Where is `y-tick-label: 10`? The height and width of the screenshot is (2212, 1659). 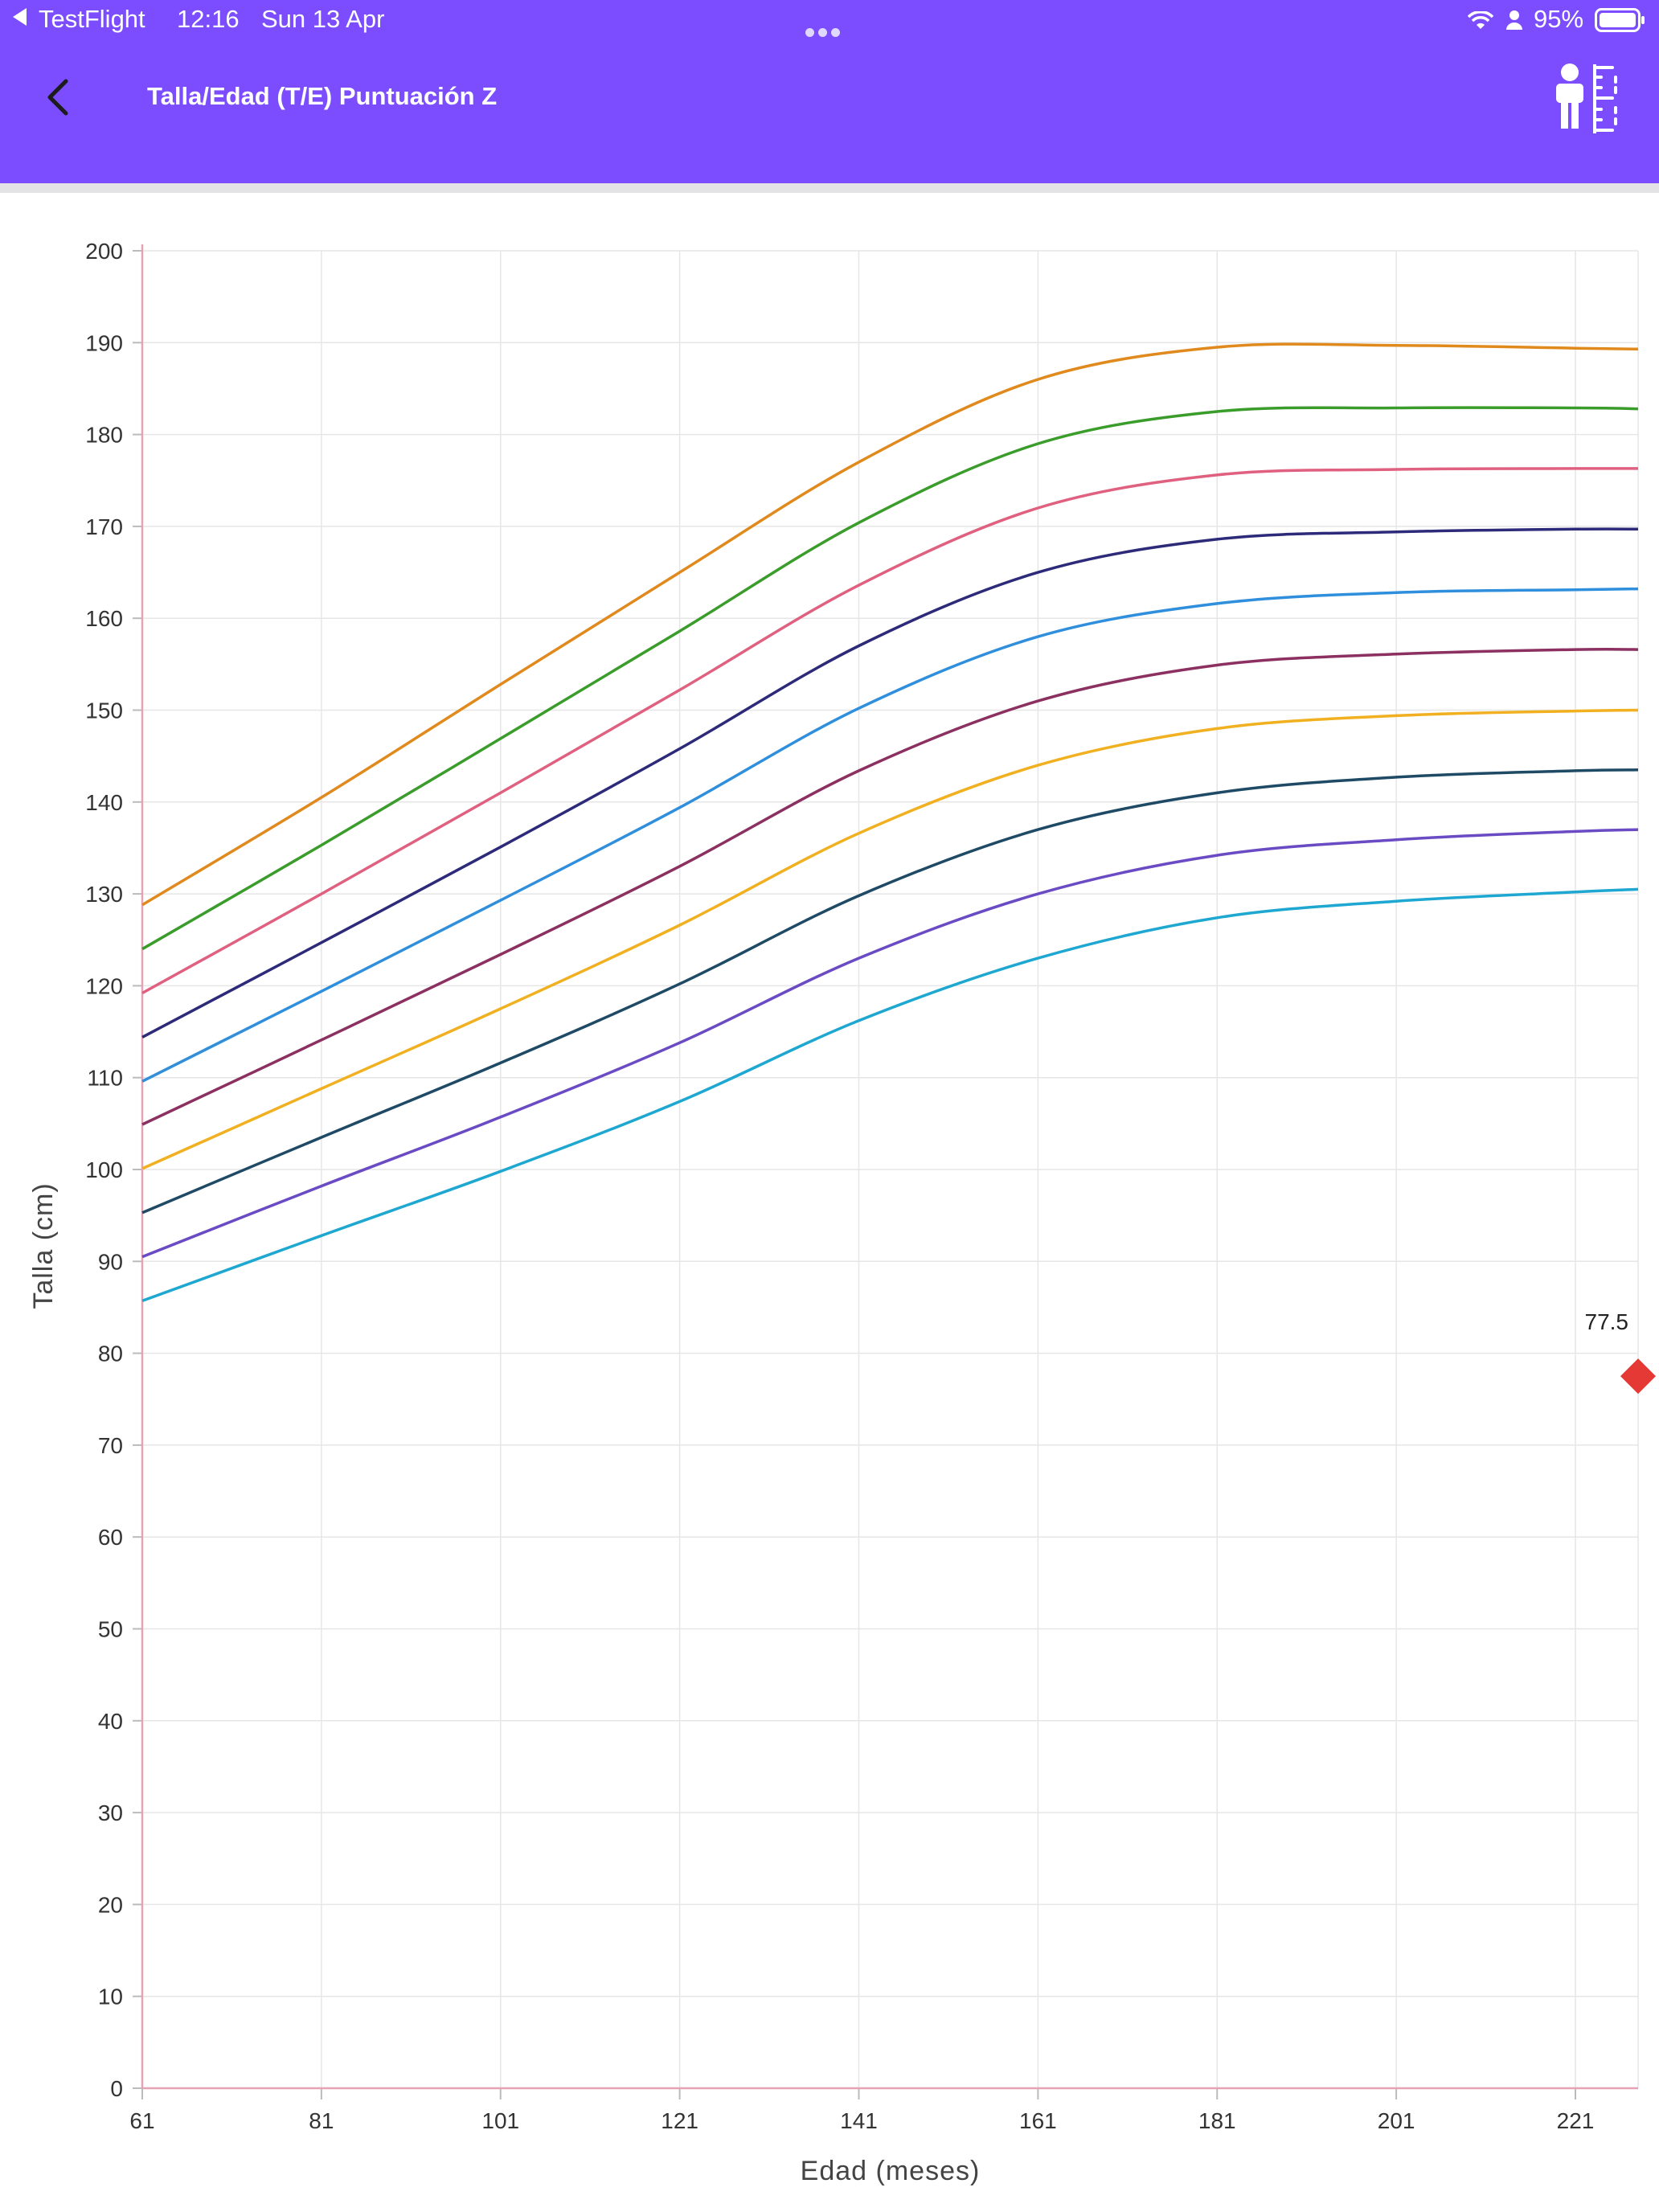
y-tick-label: 10 is located at coordinates (111, 1997).